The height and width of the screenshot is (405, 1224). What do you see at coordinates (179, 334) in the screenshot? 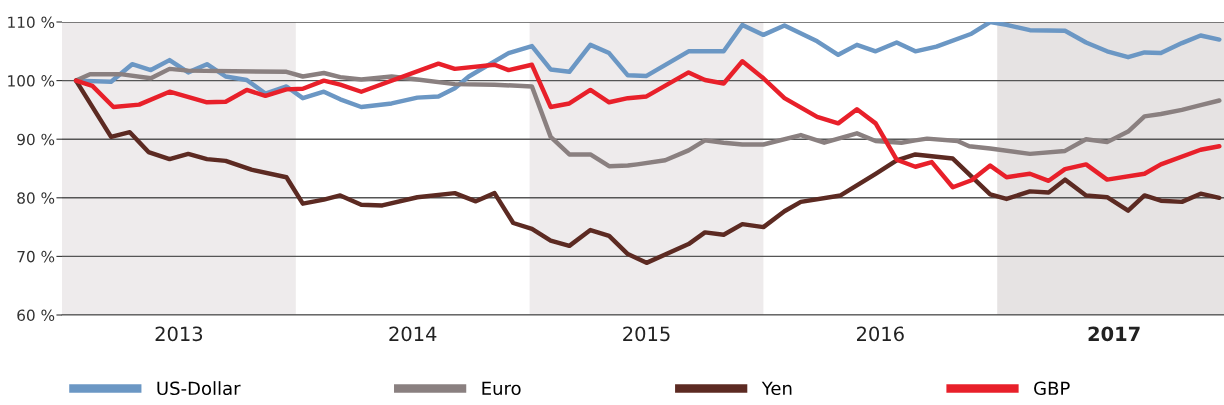
I see `x-tick-label: 2013` at bounding box center [179, 334].